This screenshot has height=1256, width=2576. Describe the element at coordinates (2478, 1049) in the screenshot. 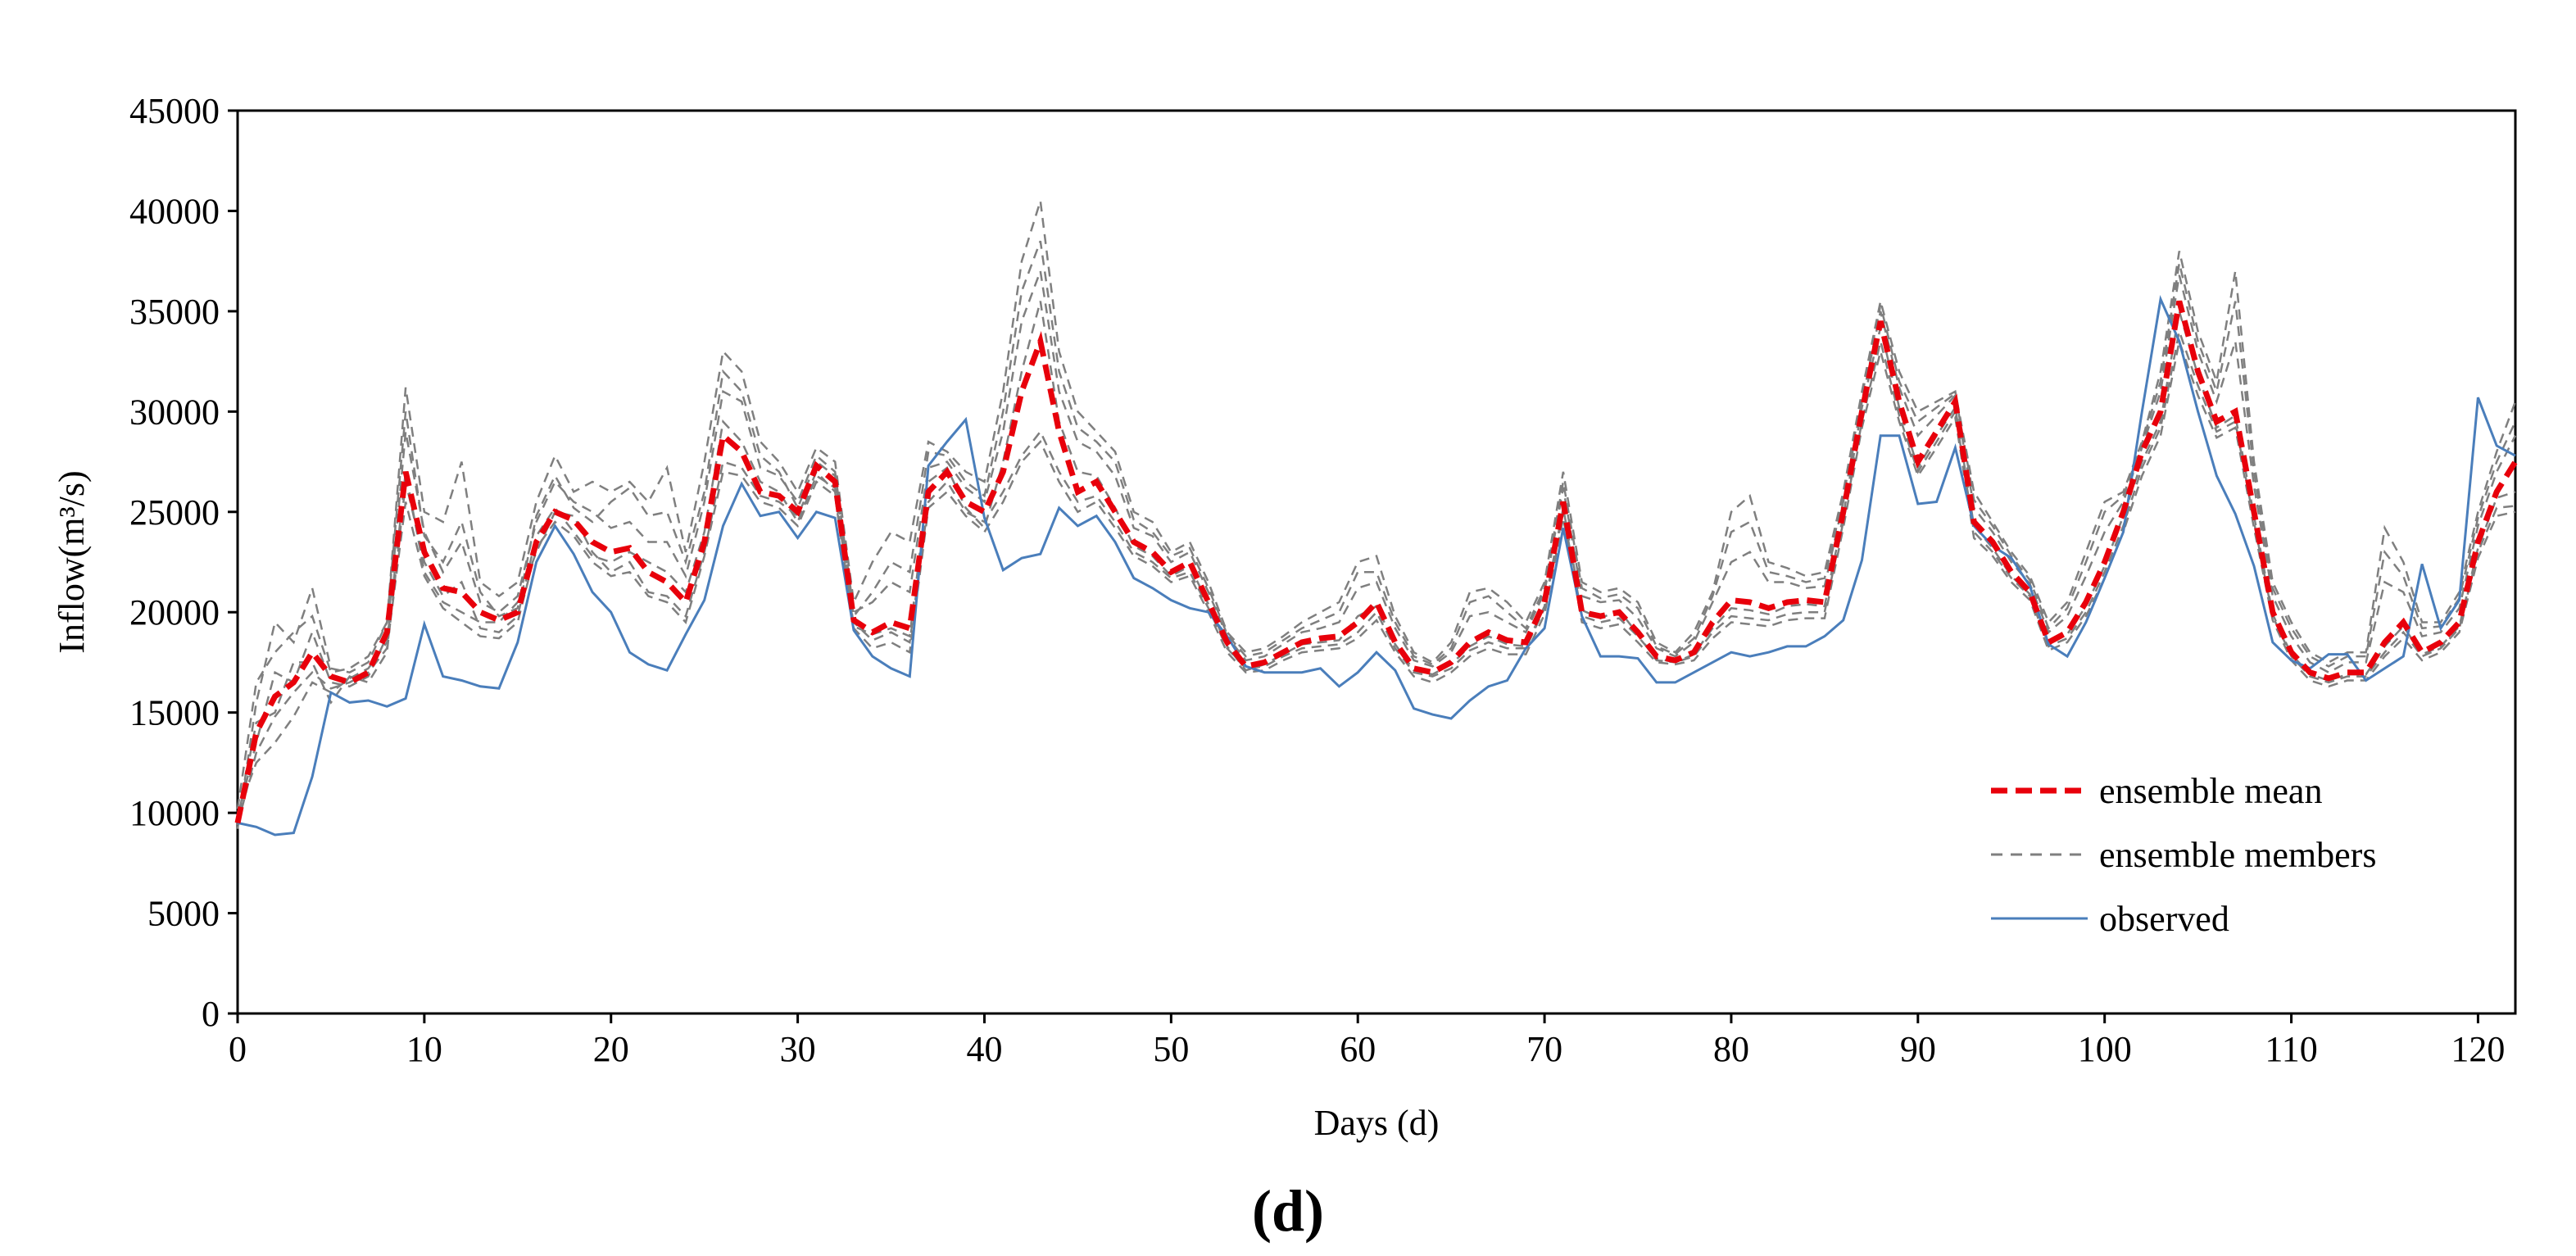

I see `x-tick-label: 120` at that location.